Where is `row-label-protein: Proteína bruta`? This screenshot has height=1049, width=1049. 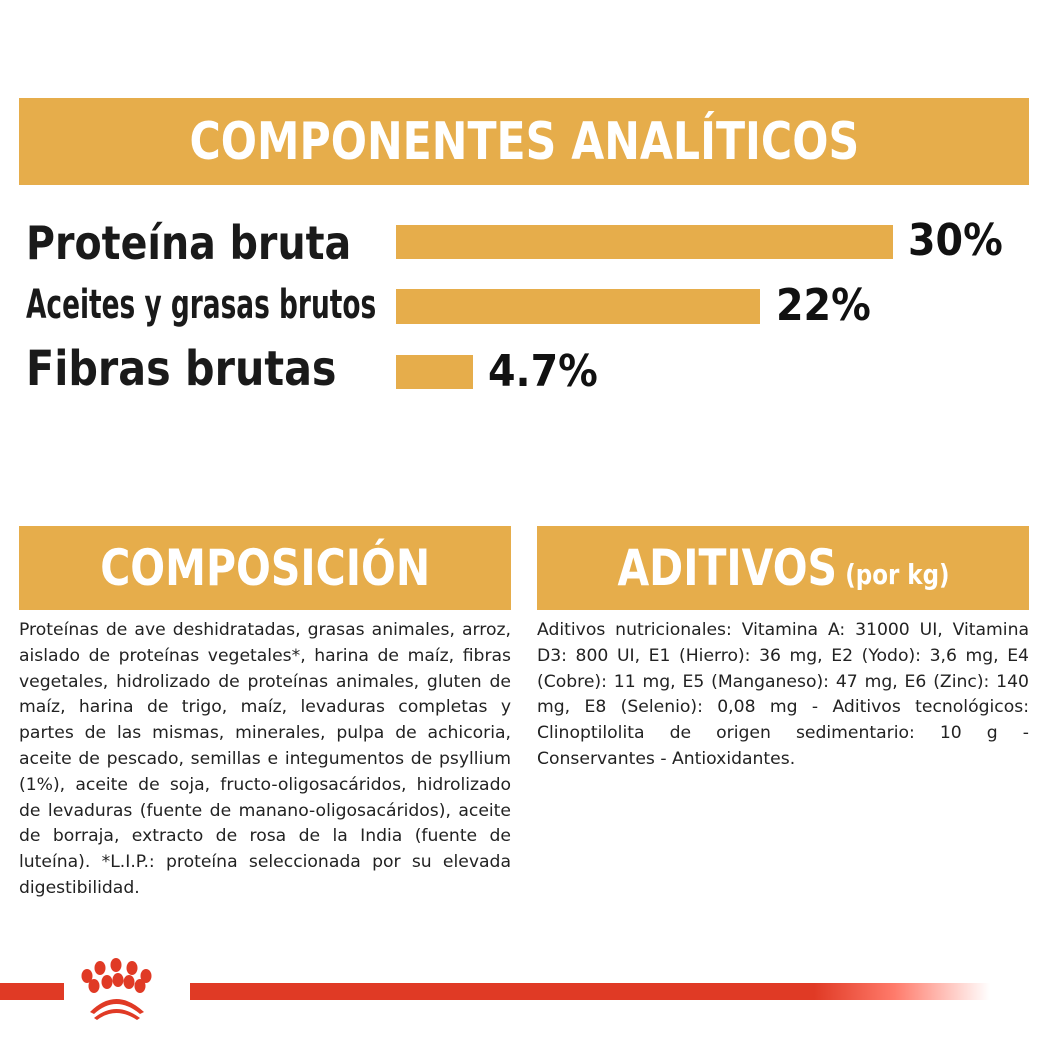 row-label-protein: Proteína bruta is located at coordinates (189, 243).